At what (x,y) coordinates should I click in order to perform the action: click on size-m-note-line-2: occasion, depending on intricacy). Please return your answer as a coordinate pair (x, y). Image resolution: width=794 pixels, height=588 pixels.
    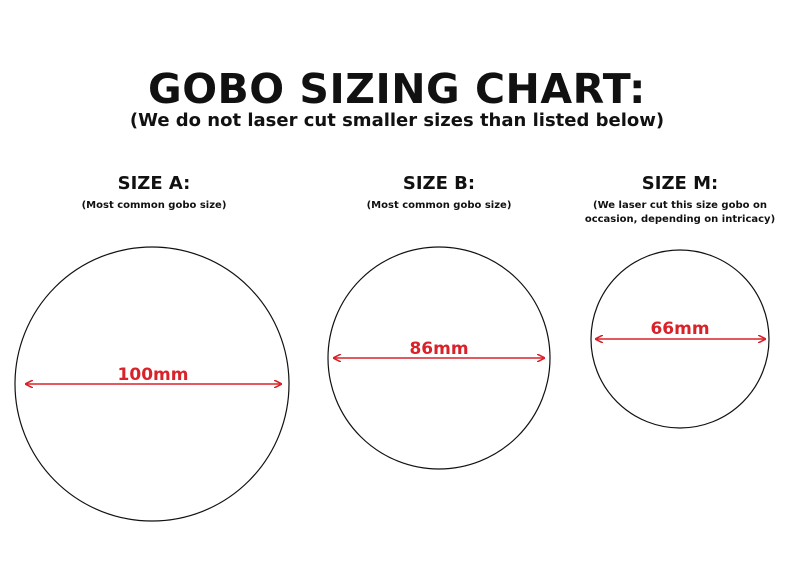
    Looking at the image, I should click on (680, 219).